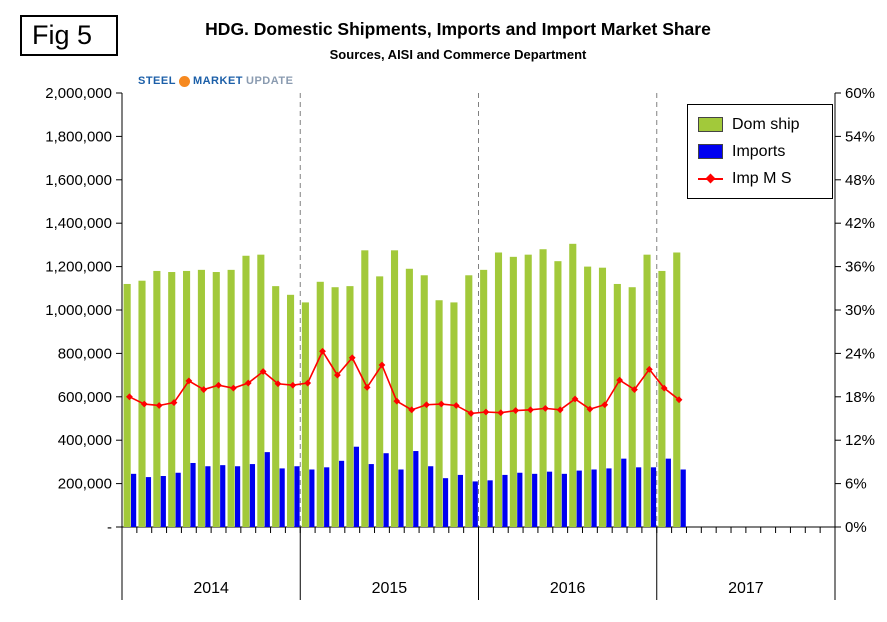 This screenshot has height=622, width=887. What do you see at coordinates (78, 223) in the screenshot?
I see `left-axis-label: 1,400,000` at bounding box center [78, 223].